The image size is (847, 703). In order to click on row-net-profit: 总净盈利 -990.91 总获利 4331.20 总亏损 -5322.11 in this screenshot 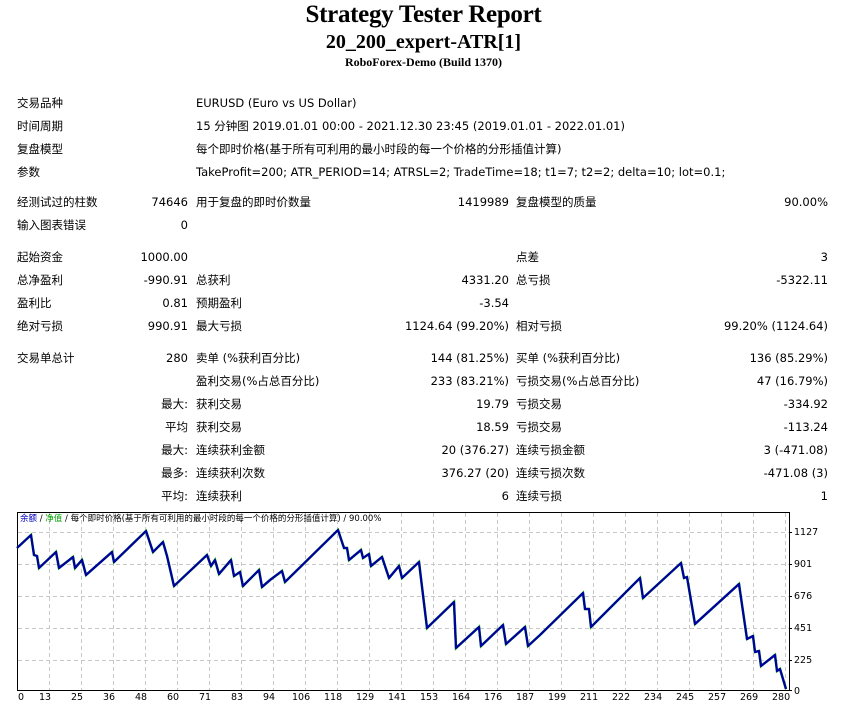, I will do `click(423, 280)`.